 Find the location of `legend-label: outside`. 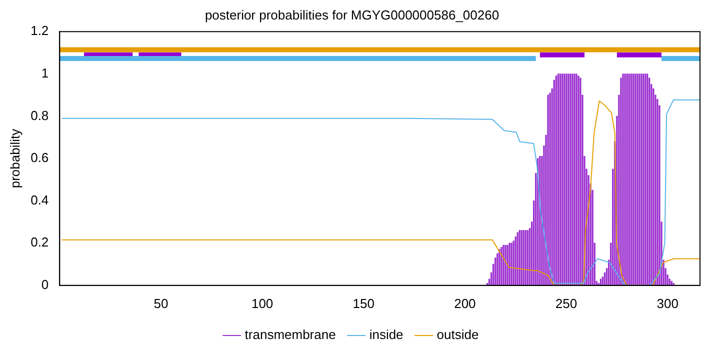

legend-label: outside is located at coordinates (457, 334).